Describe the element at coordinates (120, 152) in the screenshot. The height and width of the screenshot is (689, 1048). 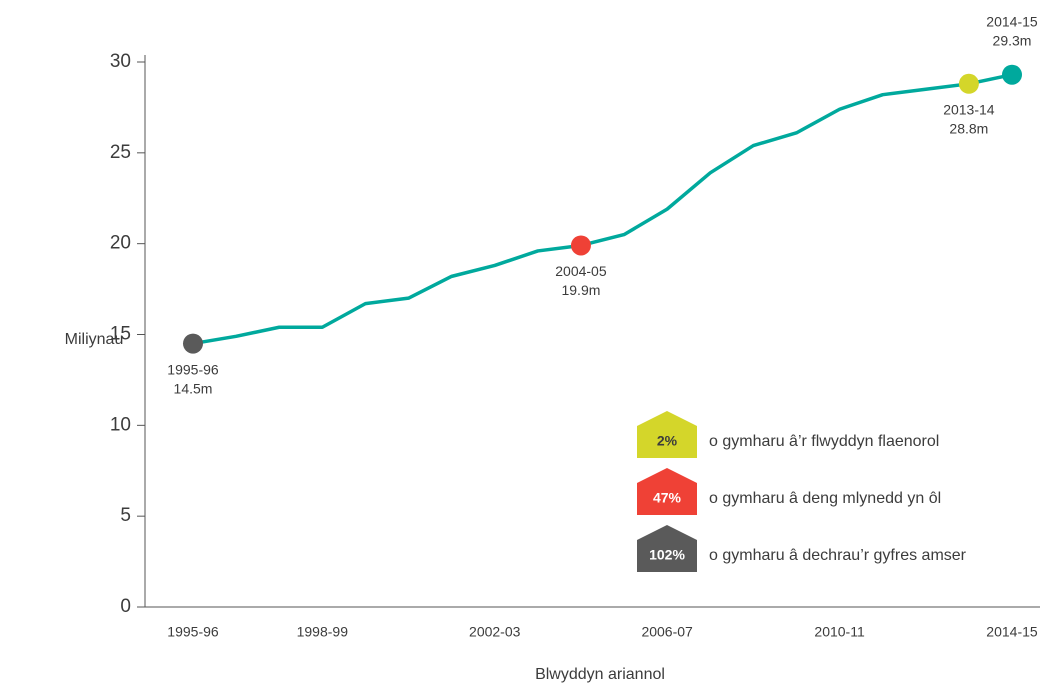
I see `y-tick-label: 25` at that location.